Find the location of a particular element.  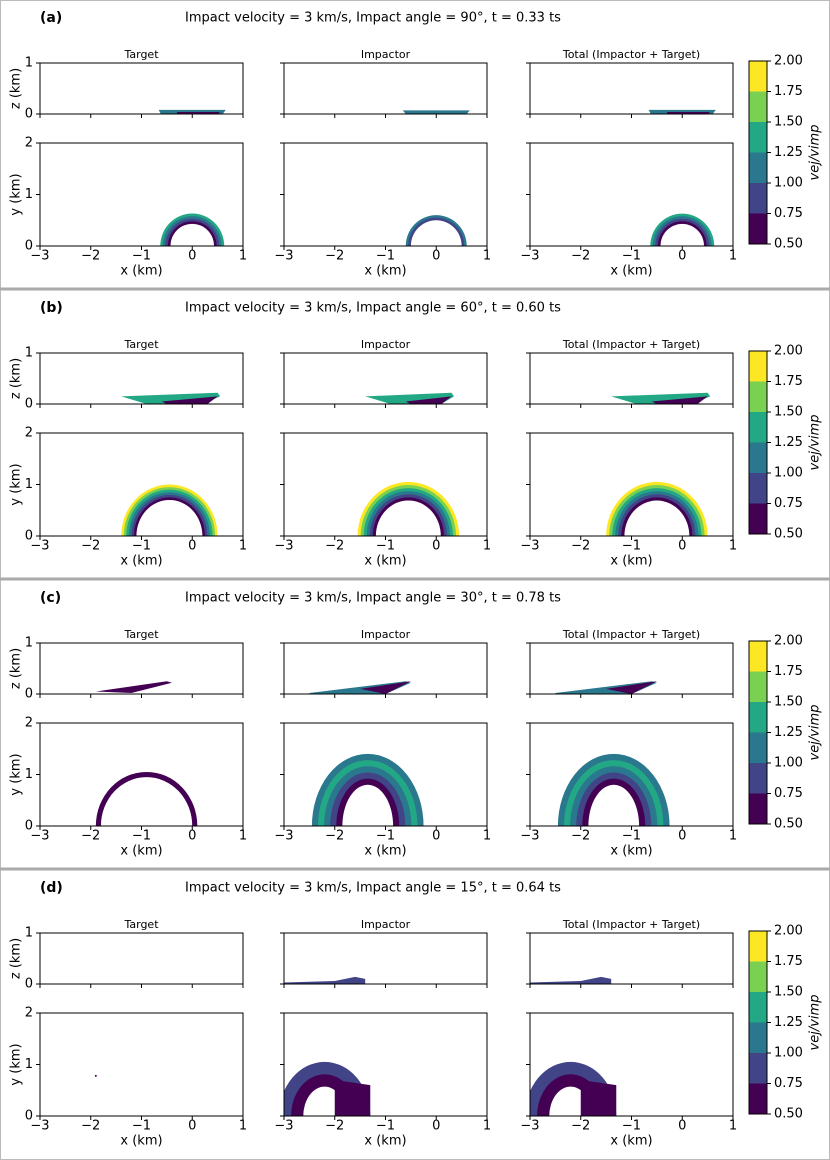

colorbar-tick-label: 0.50 is located at coordinates (788, 1114).